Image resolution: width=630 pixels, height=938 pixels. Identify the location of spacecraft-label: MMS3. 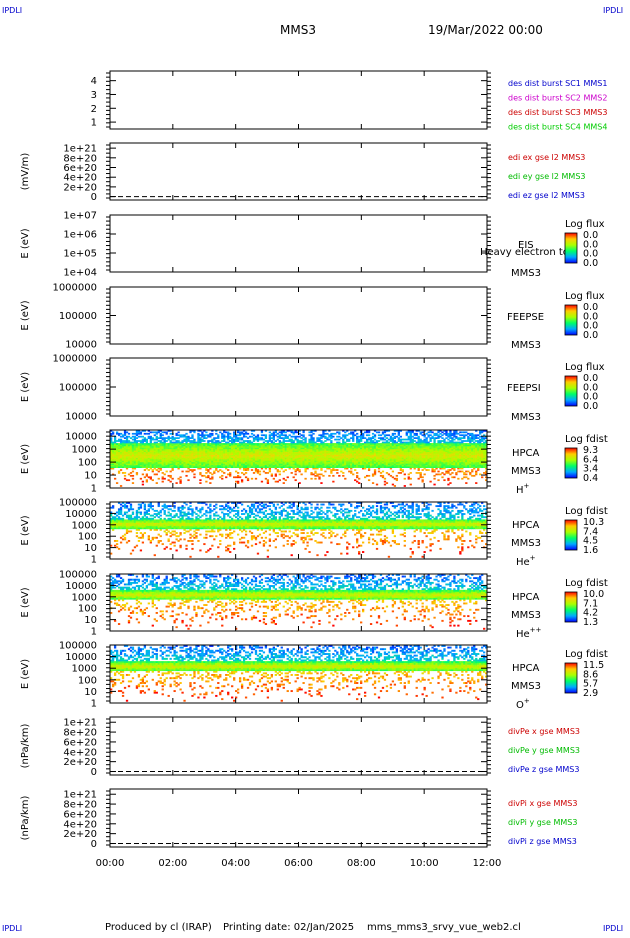
(526, 273).